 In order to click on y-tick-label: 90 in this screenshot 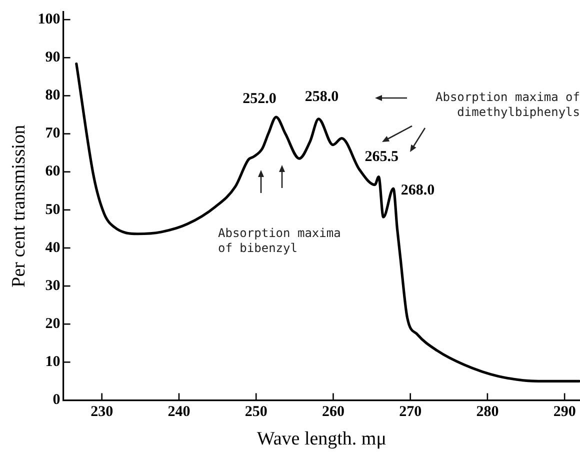, I will do `click(52, 58)`.